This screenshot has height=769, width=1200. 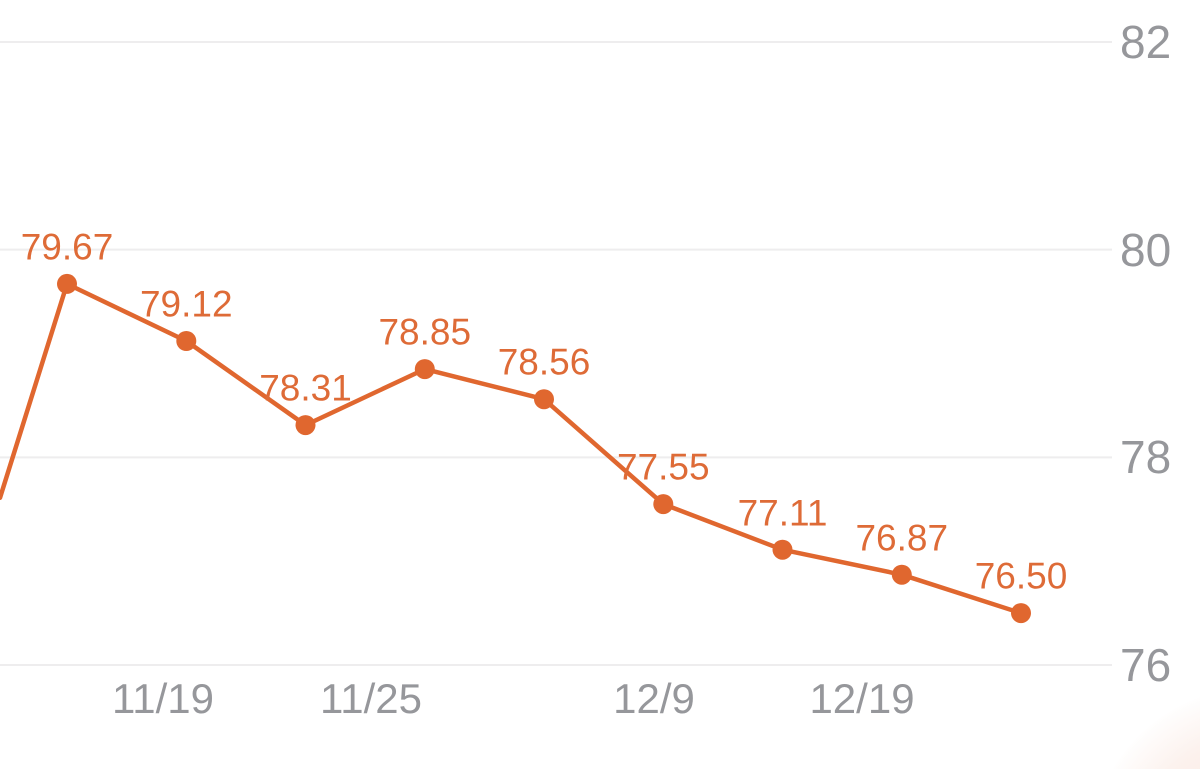 I want to click on x-axis-tick-label: 12/19, so click(x=862, y=698).